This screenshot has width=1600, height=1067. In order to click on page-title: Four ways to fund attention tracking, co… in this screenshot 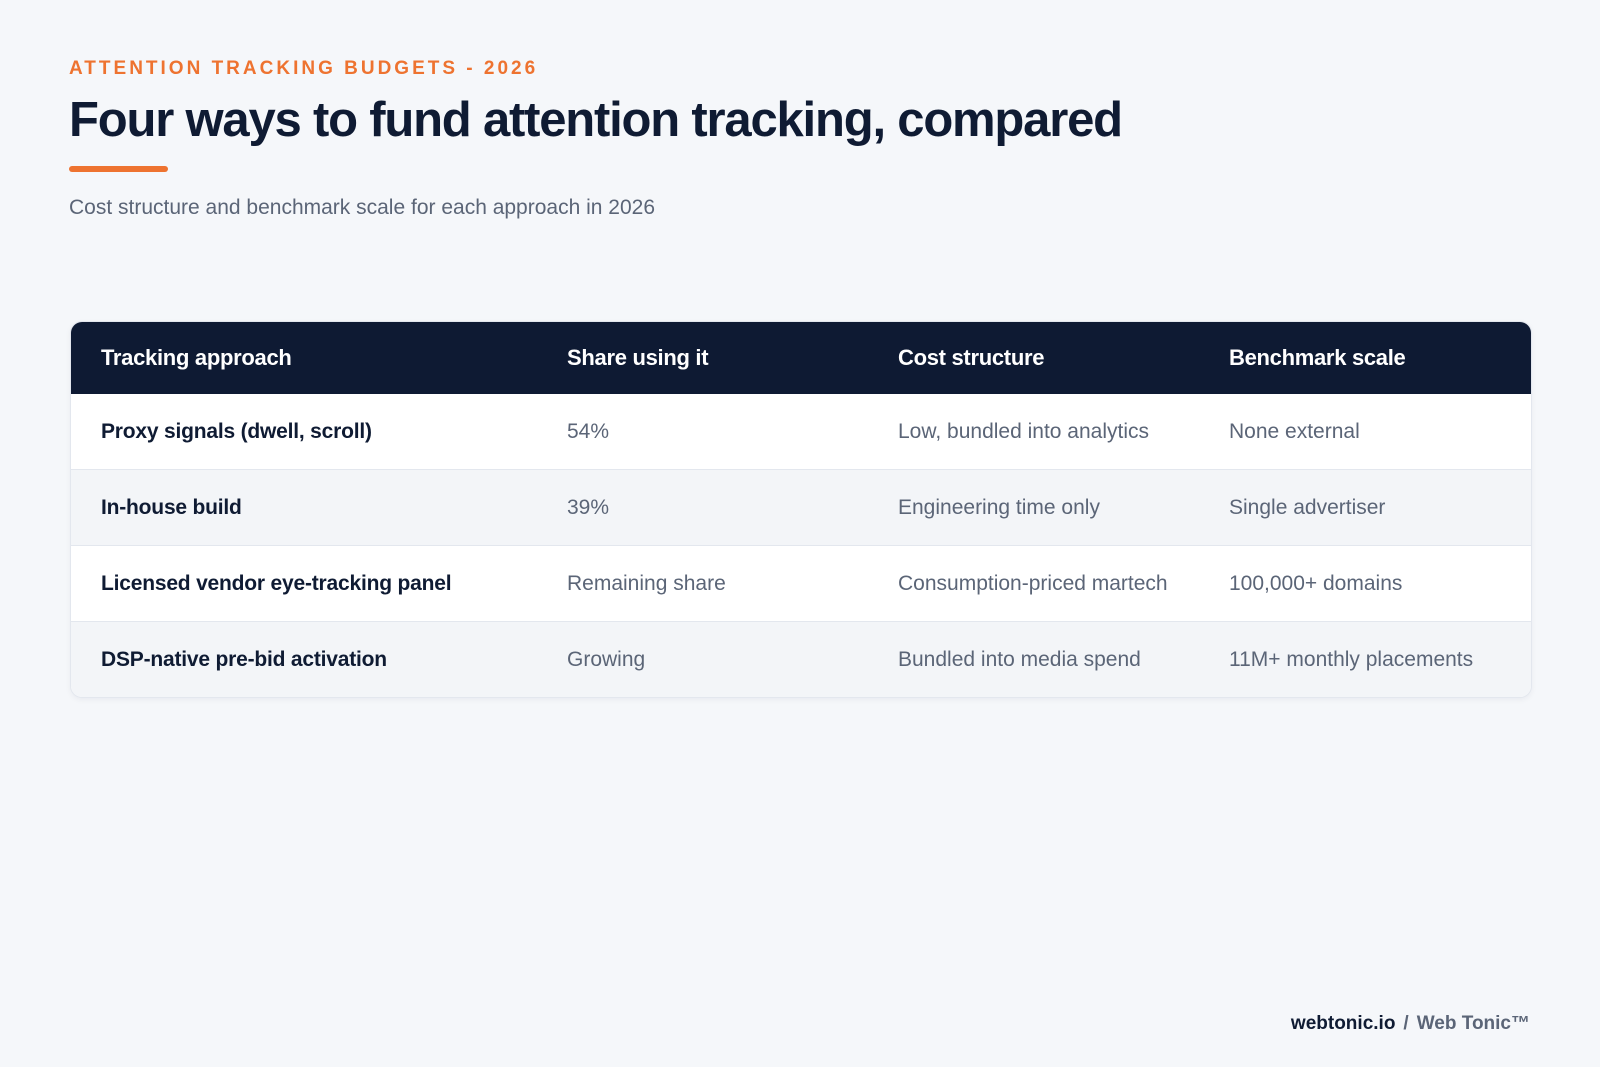, I will do `click(596, 120)`.